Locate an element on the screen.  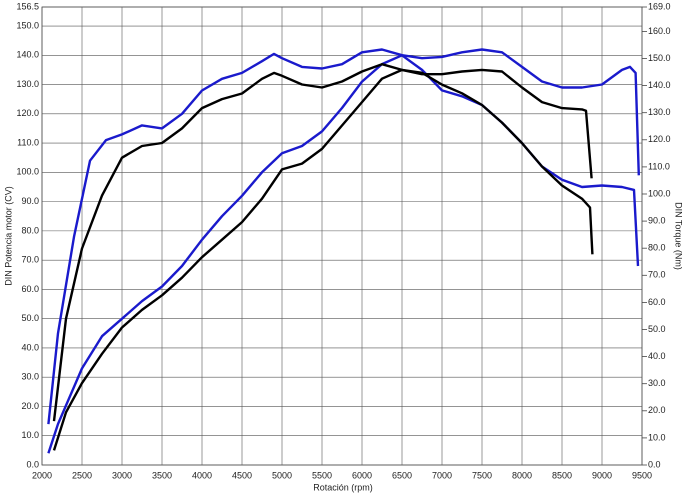
y2-tick-label: 30.0 is located at coordinates (657, 383).